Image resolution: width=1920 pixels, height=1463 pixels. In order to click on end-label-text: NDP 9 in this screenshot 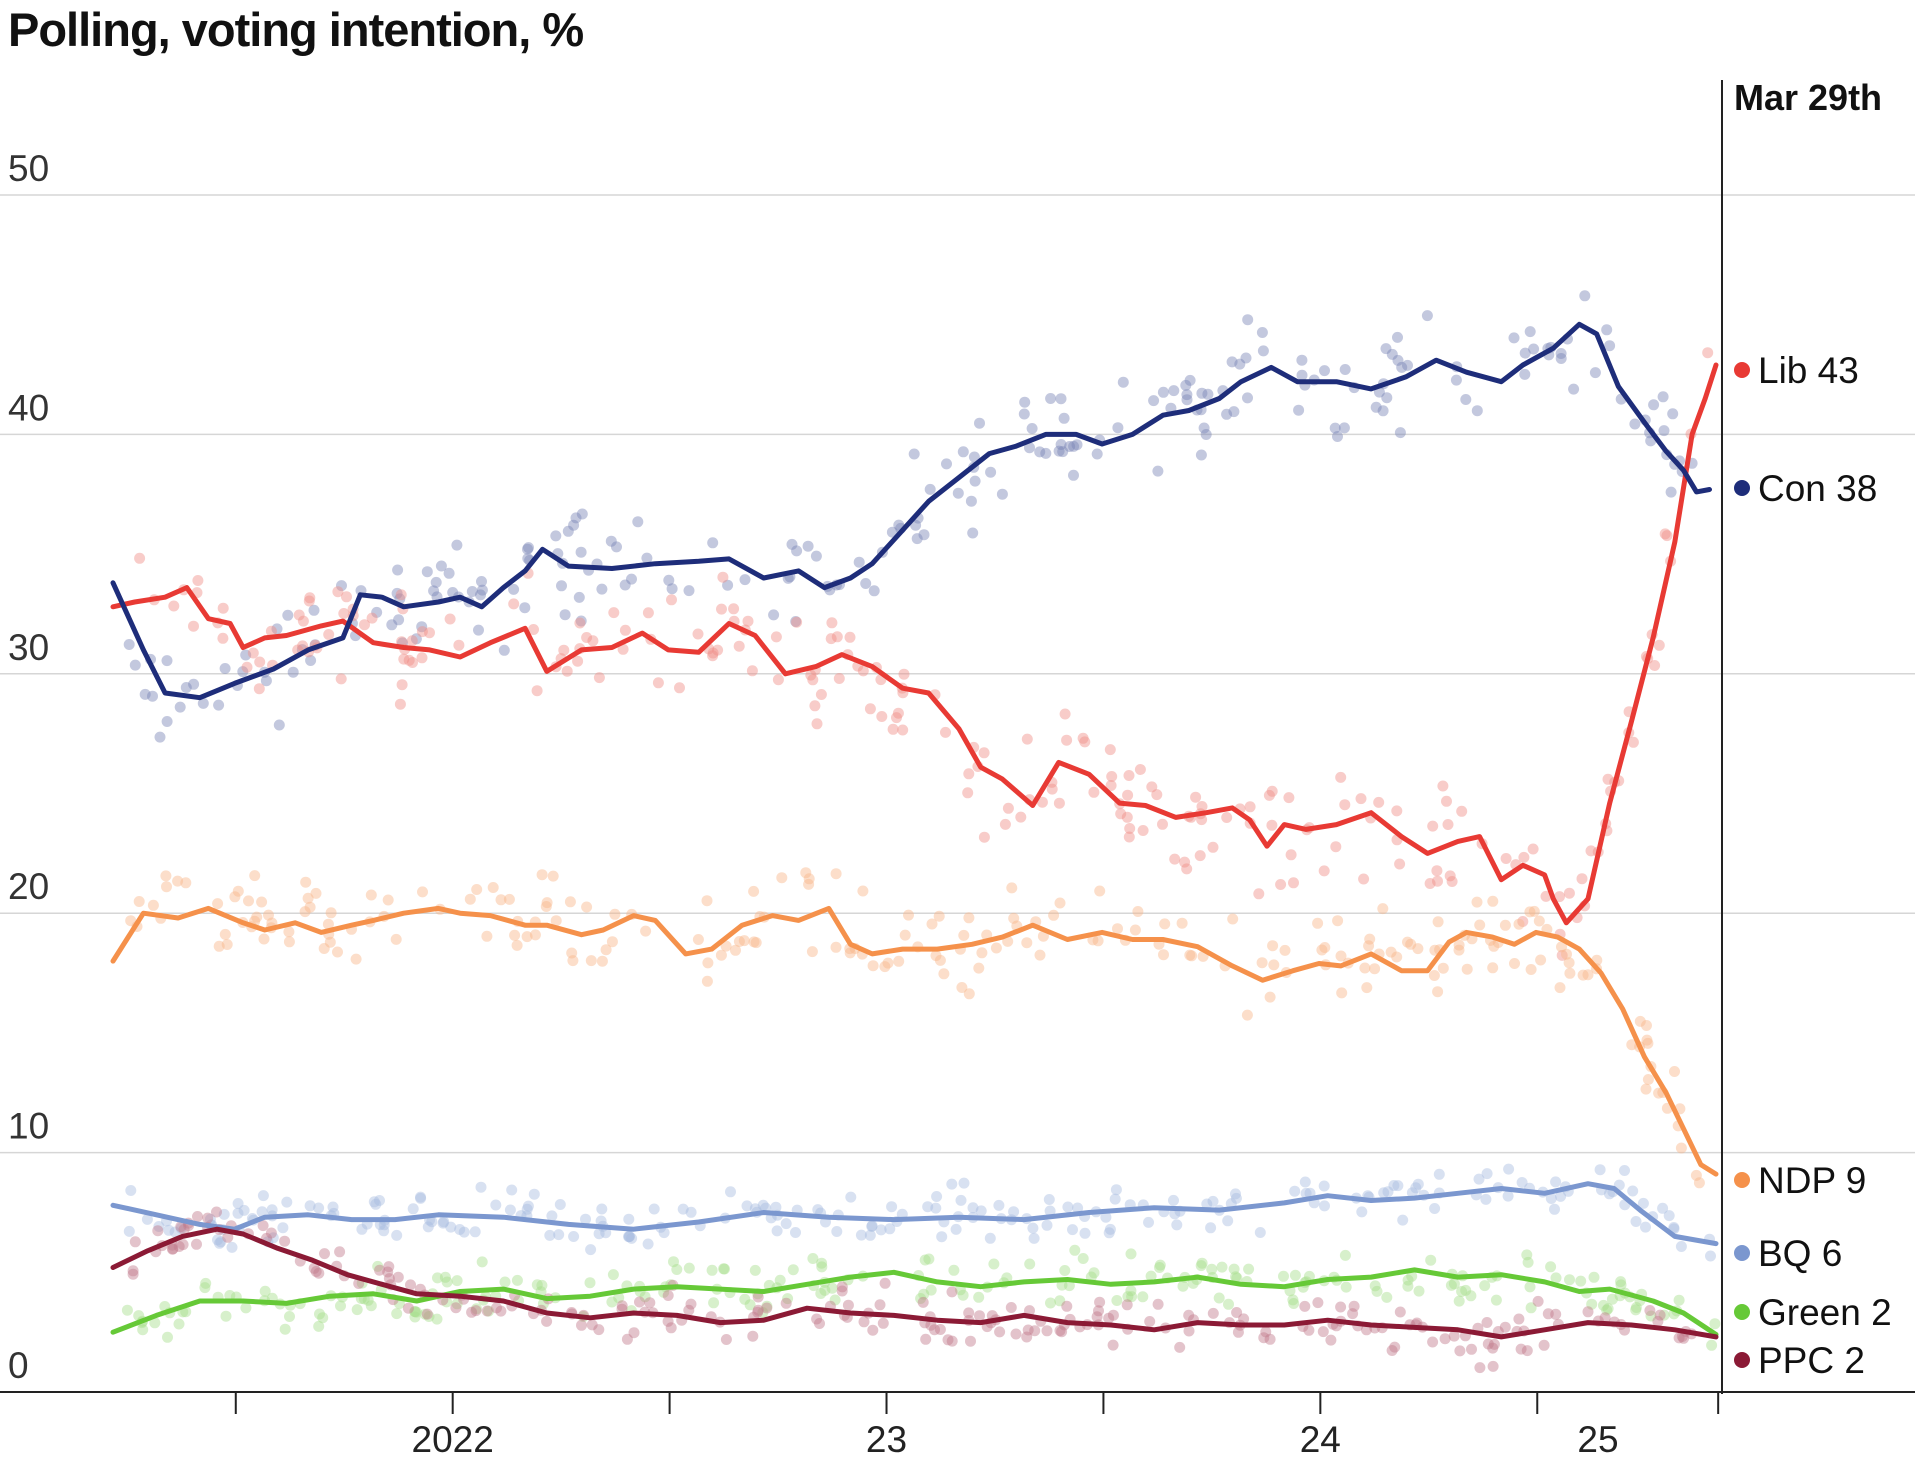, I will do `click(1812, 1180)`.